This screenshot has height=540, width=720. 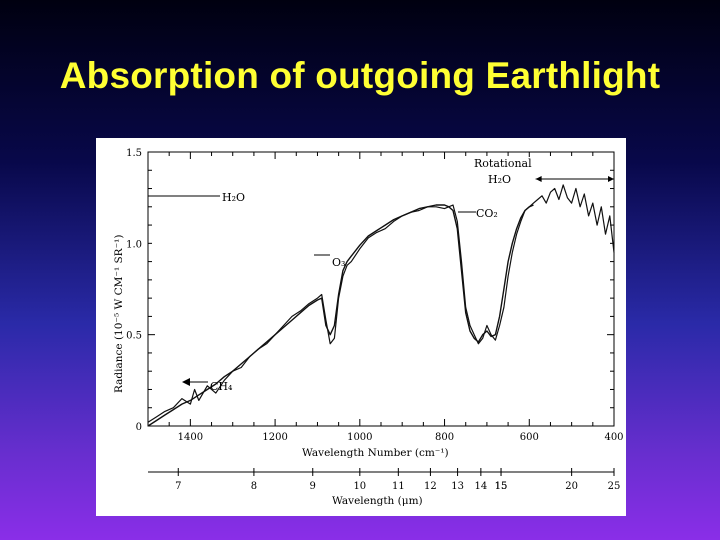 What do you see at coordinates (178, 486) in the screenshot?
I see `wavelength-tick-label: 7` at bounding box center [178, 486].